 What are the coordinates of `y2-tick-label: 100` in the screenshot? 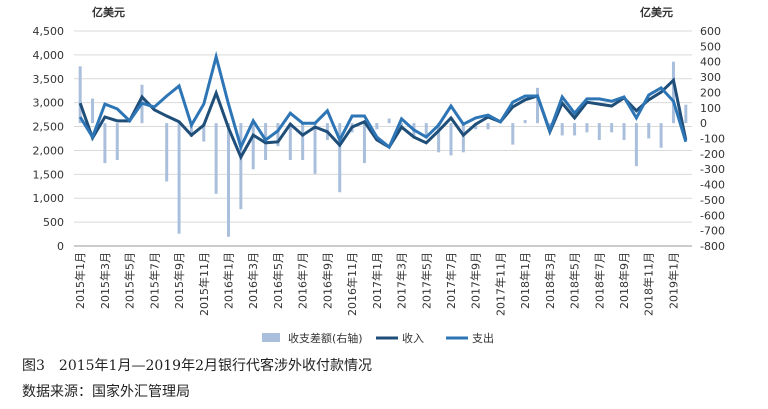 It's located at (710, 108).